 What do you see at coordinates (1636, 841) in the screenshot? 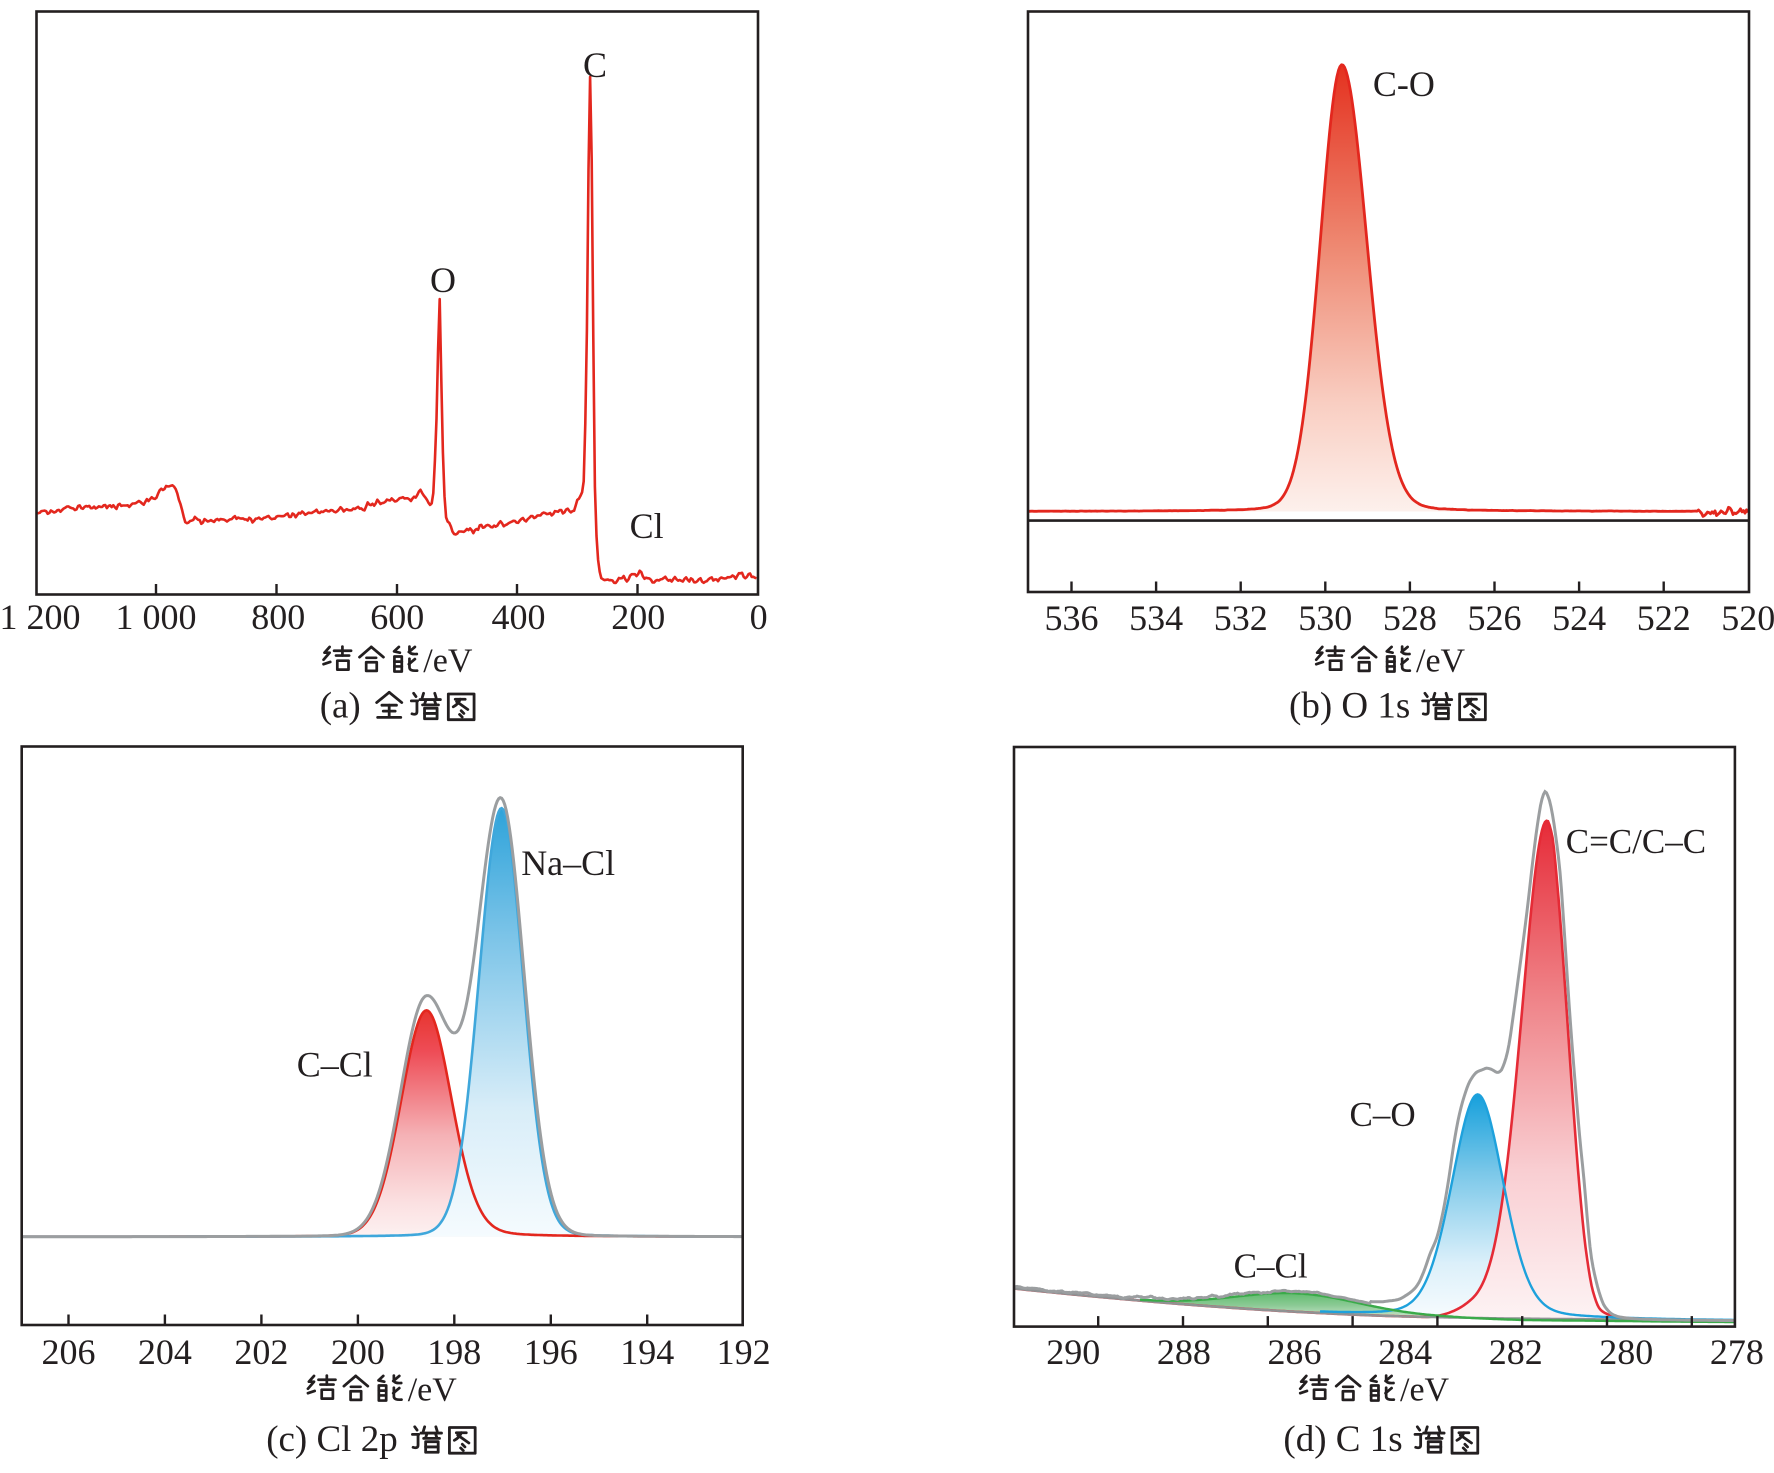
I see `svg-text: C=C/C–C` at bounding box center [1636, 841].